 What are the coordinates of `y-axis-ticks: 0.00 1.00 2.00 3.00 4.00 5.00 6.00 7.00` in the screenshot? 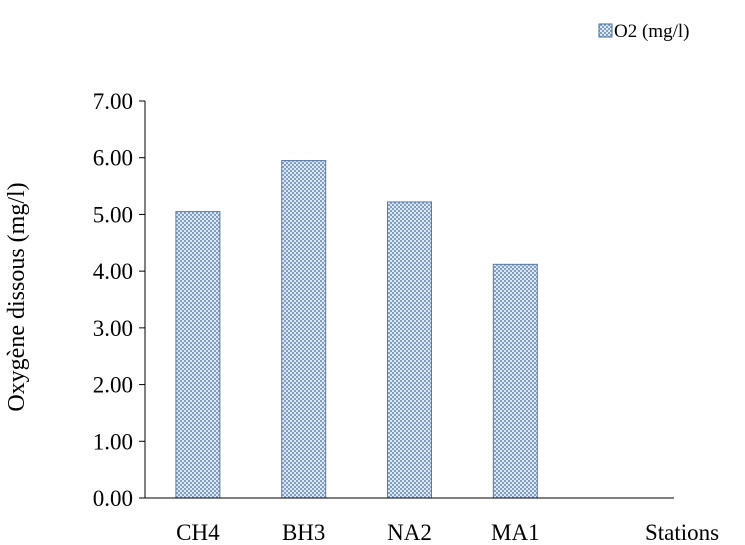 It's located at (119, 300).